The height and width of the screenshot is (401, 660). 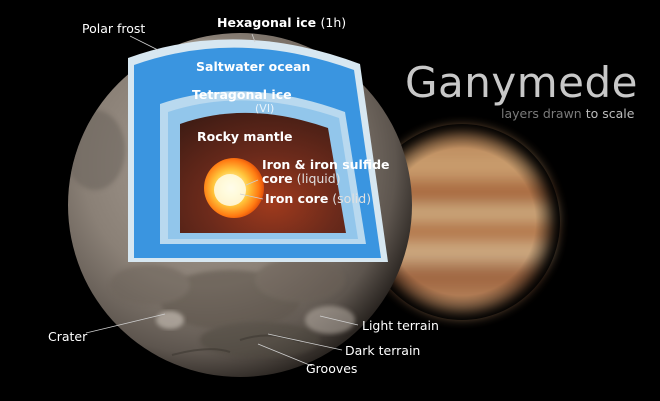 I want to click on label-hexagonal-ice: Hexagonal ice (1h), so click(x=281, y=22).